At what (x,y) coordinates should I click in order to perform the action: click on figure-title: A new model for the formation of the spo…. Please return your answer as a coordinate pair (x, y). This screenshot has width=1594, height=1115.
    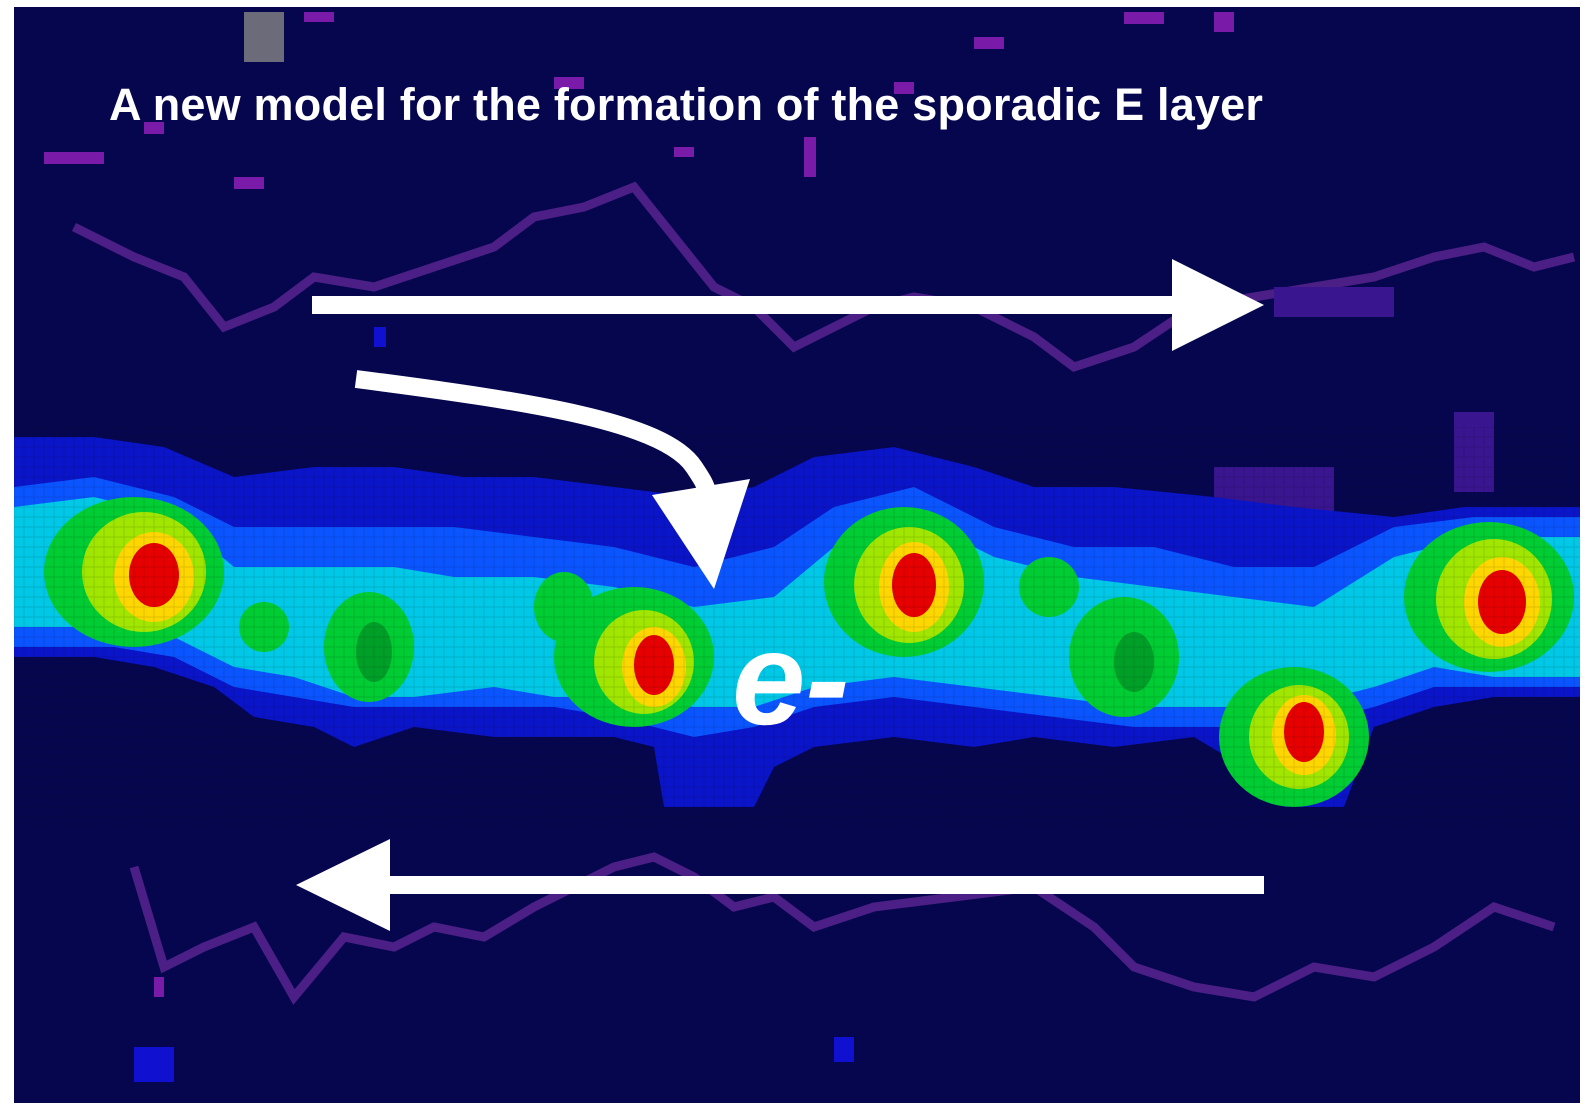
    Looking at the image, I should click on (686, 104).